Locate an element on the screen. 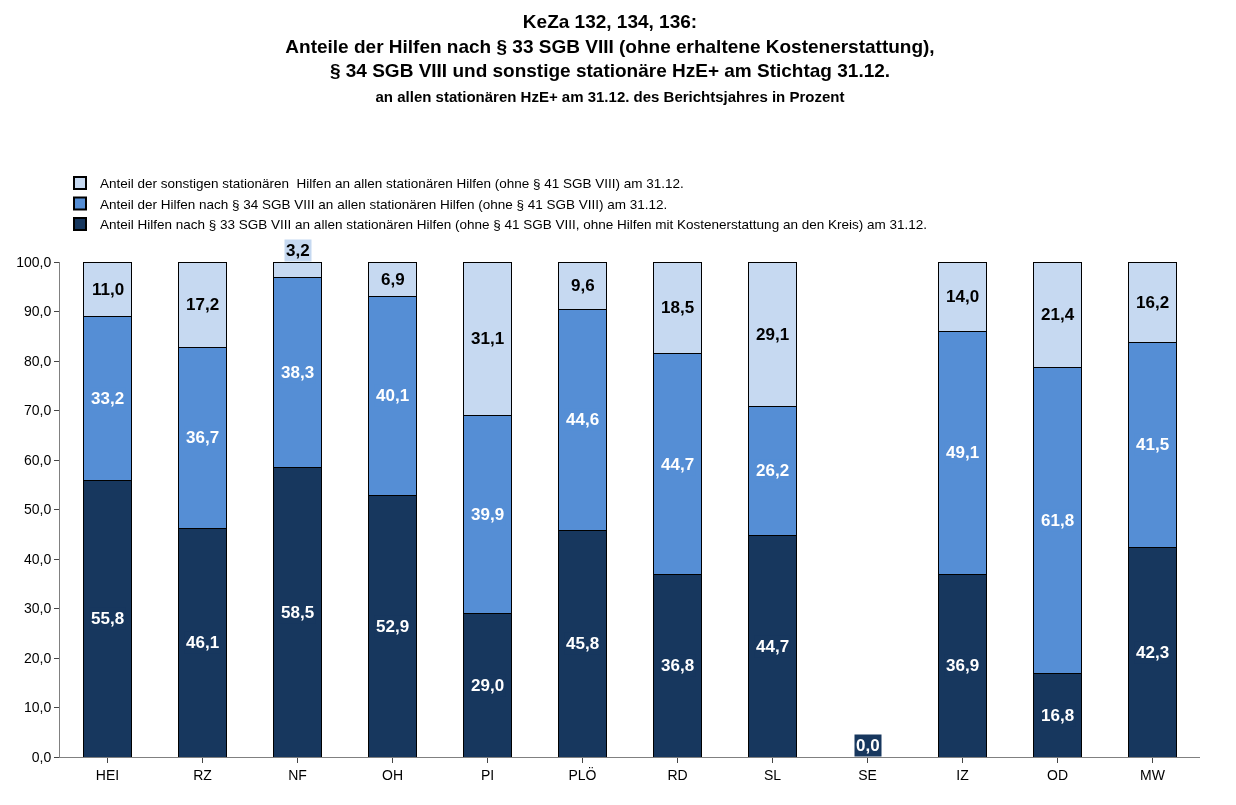 The image size is (1236, 805). x-tick-label: OD is located at coordinates (1057, 774).